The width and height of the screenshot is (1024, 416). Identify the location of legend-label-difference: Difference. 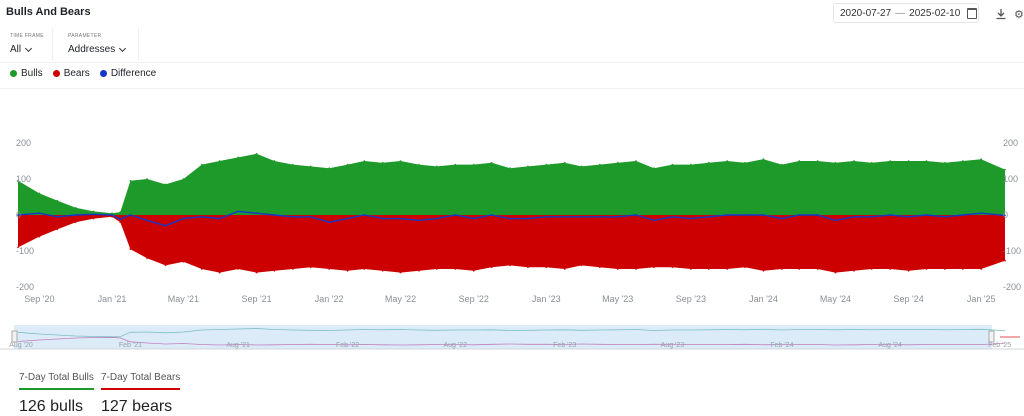
(133, 73).